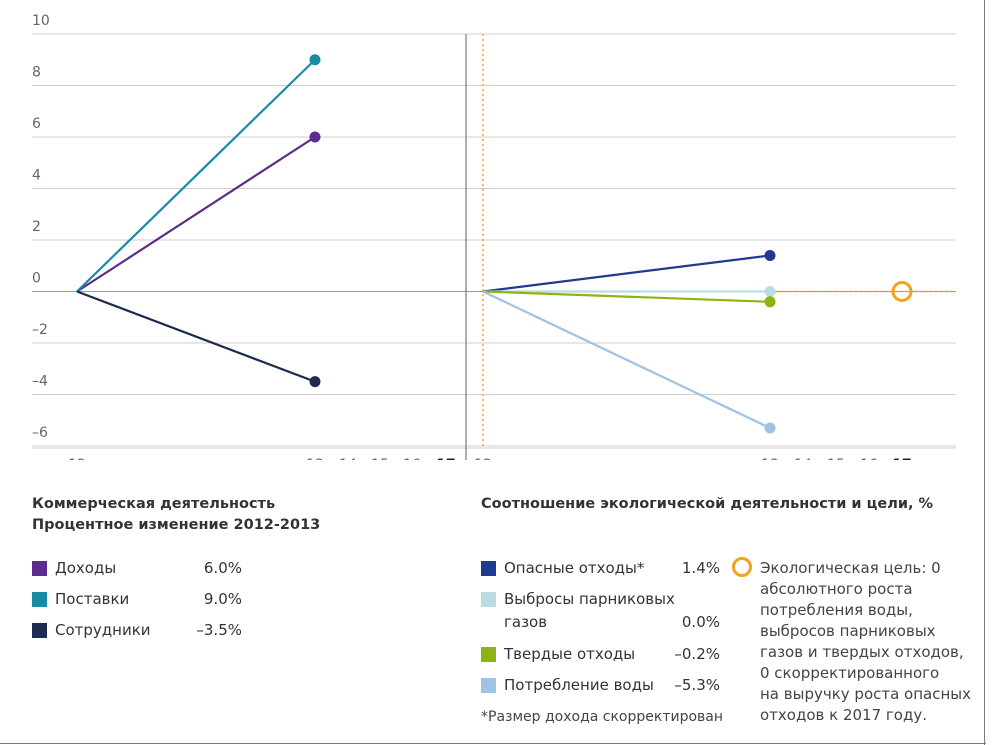 Image resolution: width=1002 pixels, height=745 pixels. What do you see at coordinates (875, 652) in the screenshot?
I see `target-line: газов и твердых отходов,` at bounding box center [875, 652].